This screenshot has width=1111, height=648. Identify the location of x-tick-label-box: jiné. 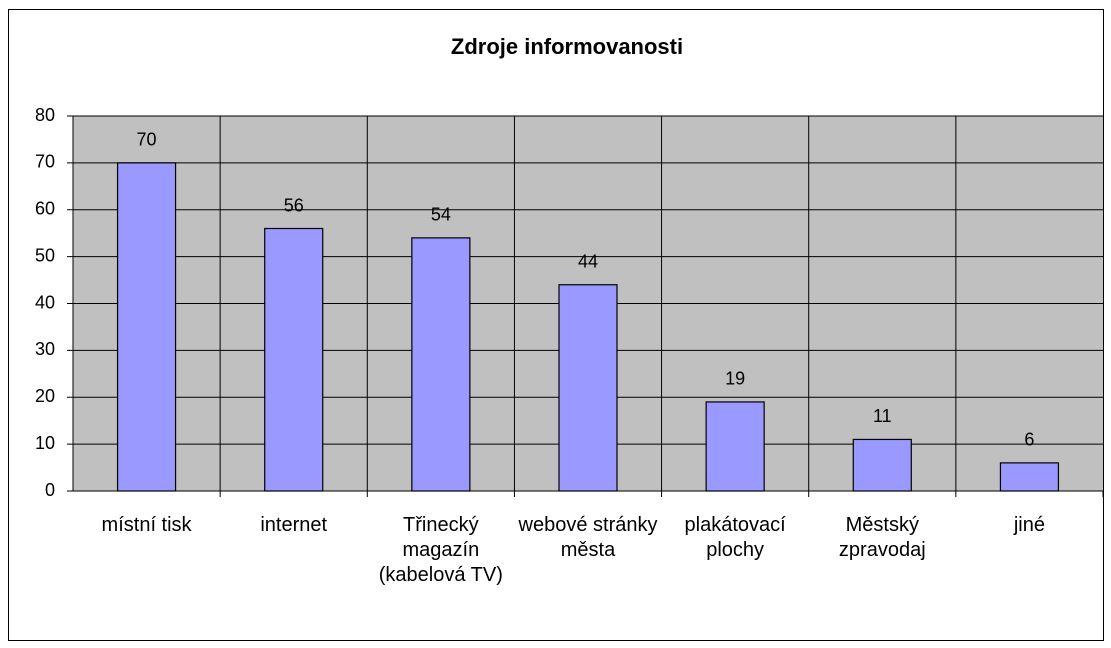
(1029, 525).